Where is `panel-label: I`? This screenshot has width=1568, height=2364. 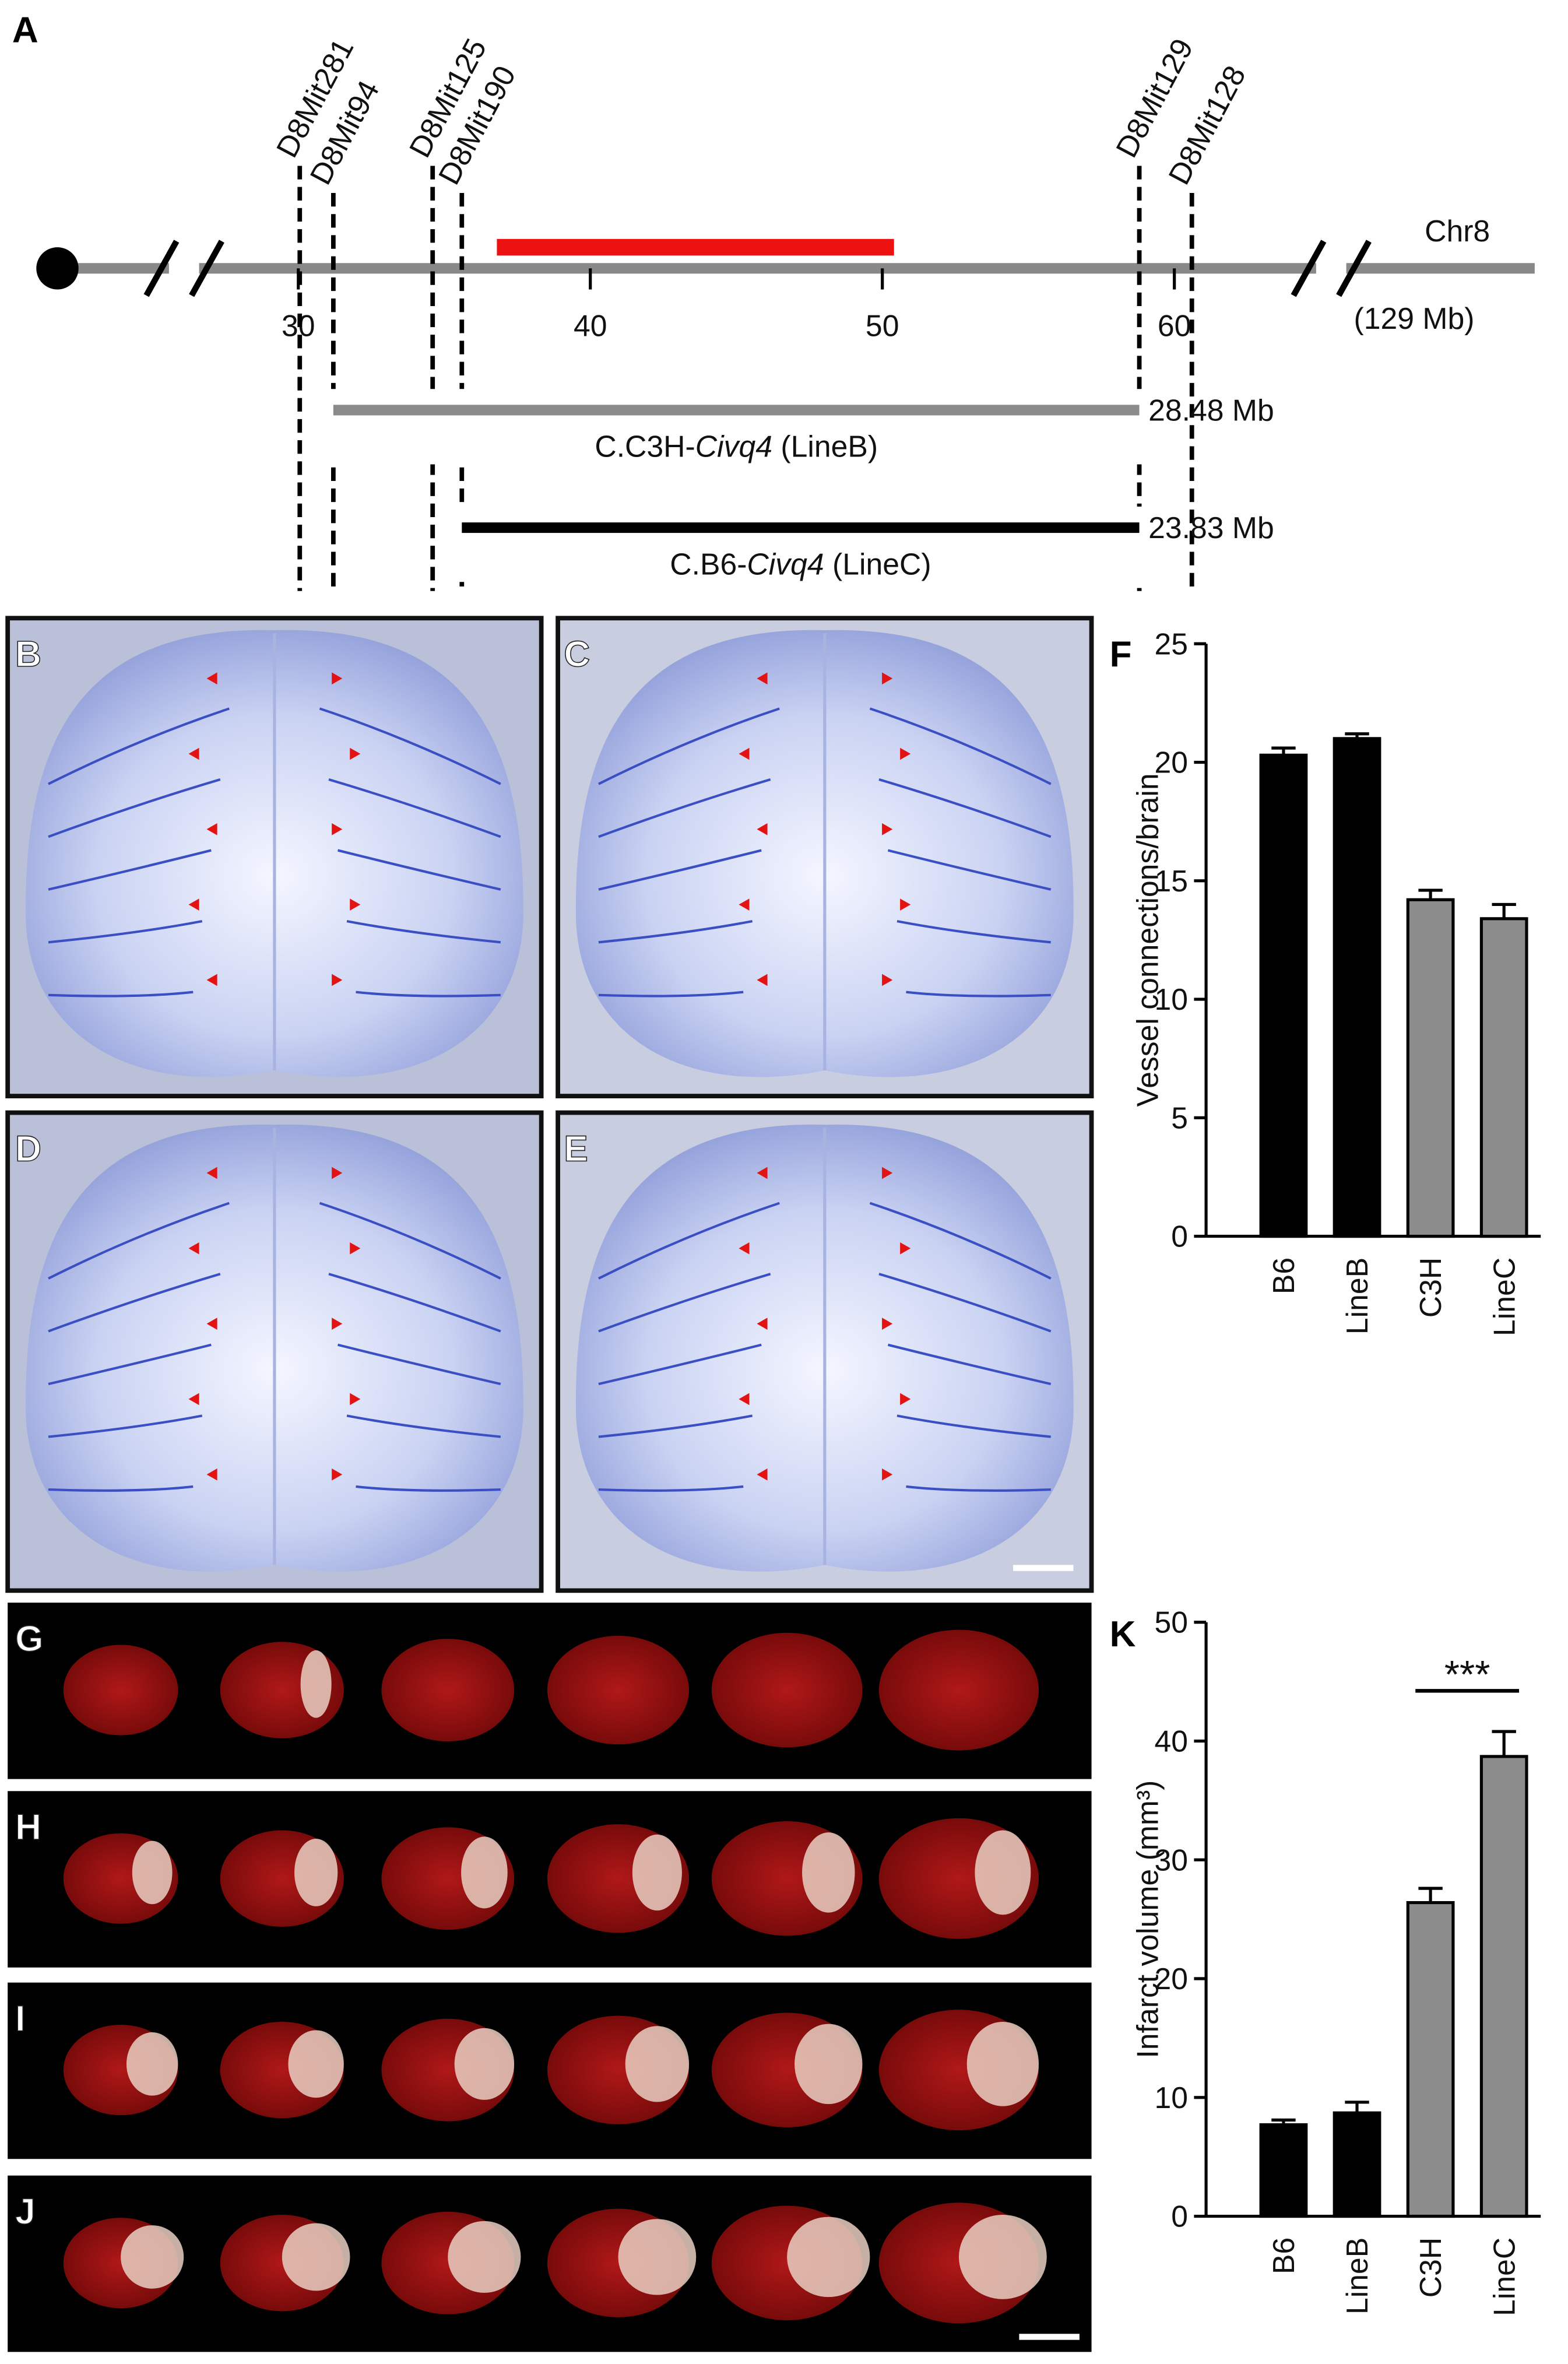 panel-label: I is located at coordinates (20, 2019).